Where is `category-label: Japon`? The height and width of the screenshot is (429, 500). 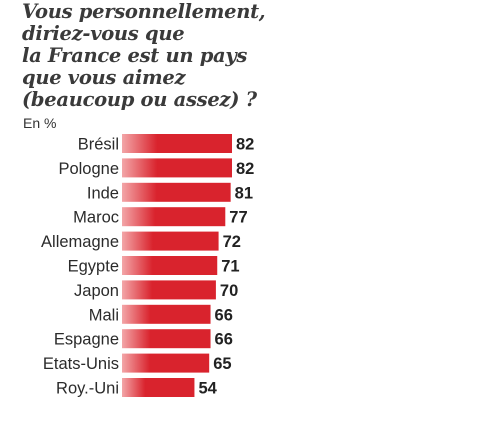
category-label: Japon is located at coordinates (96, 291).